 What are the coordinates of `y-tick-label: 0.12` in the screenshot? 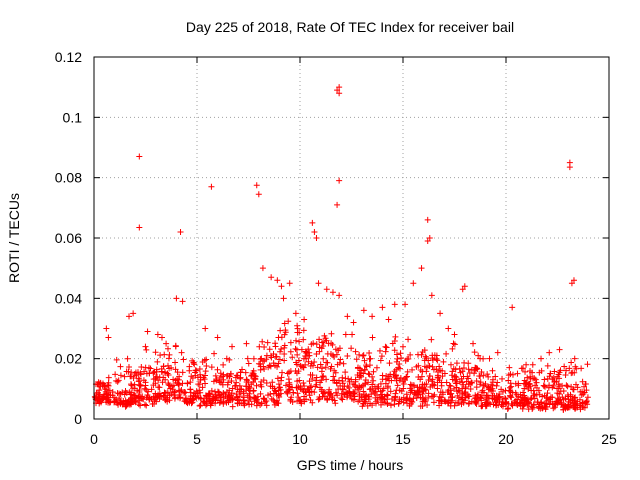 It's located at (68, 57).